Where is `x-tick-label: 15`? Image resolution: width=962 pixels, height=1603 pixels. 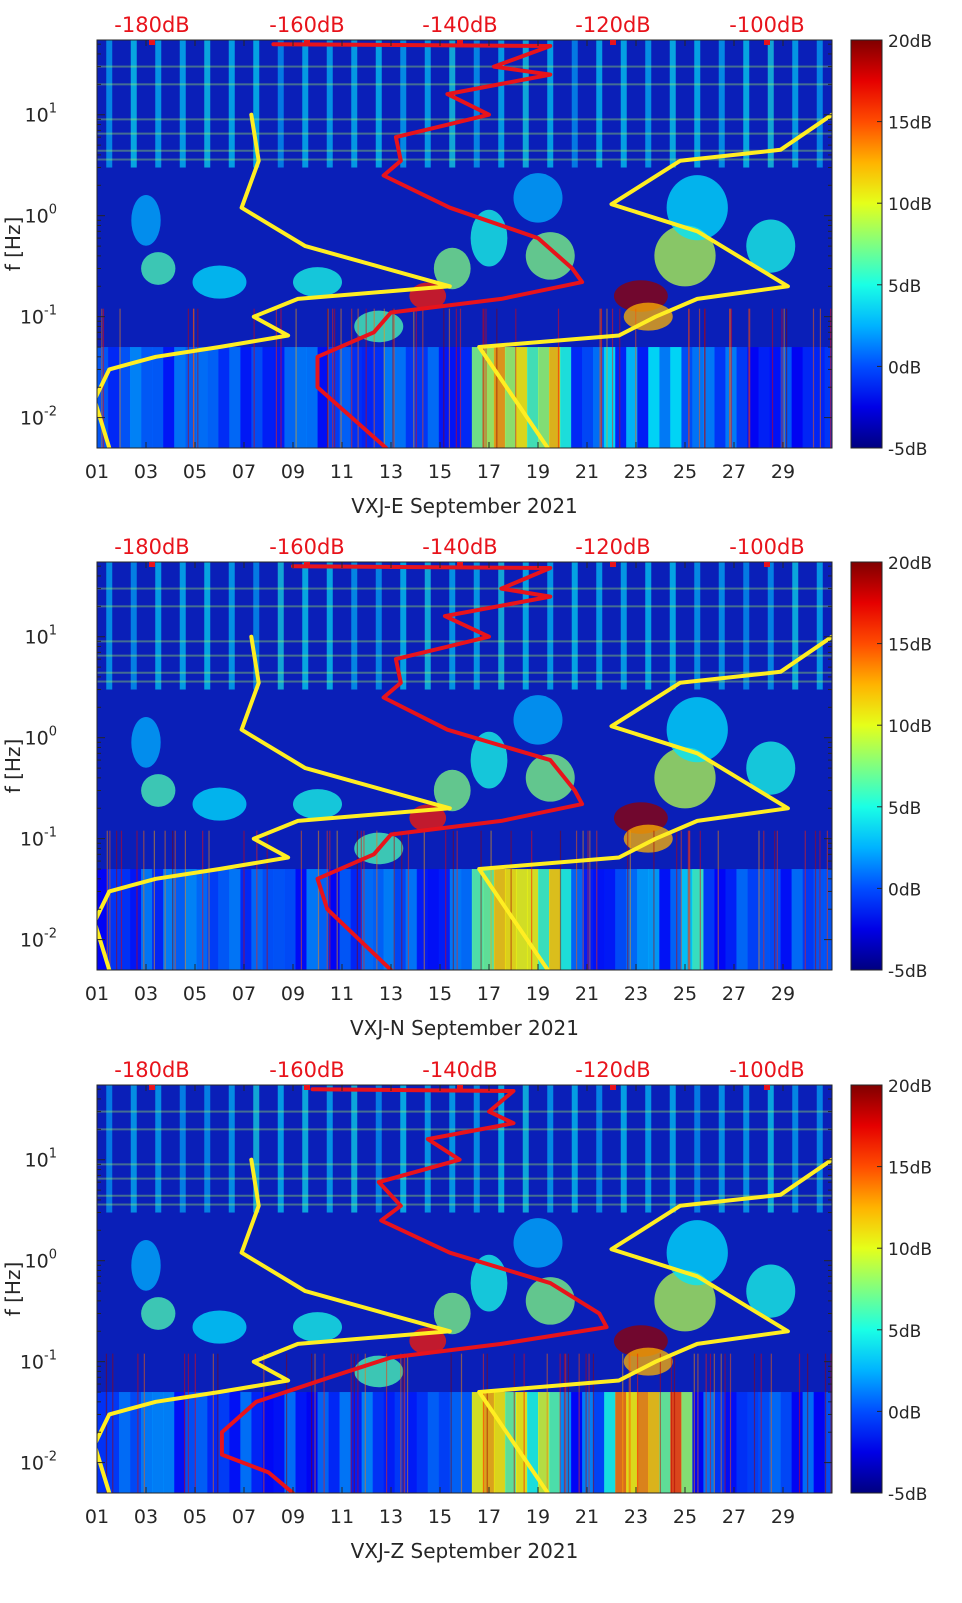 x-tick-label: 15 is located at coordinates (440, 1517).